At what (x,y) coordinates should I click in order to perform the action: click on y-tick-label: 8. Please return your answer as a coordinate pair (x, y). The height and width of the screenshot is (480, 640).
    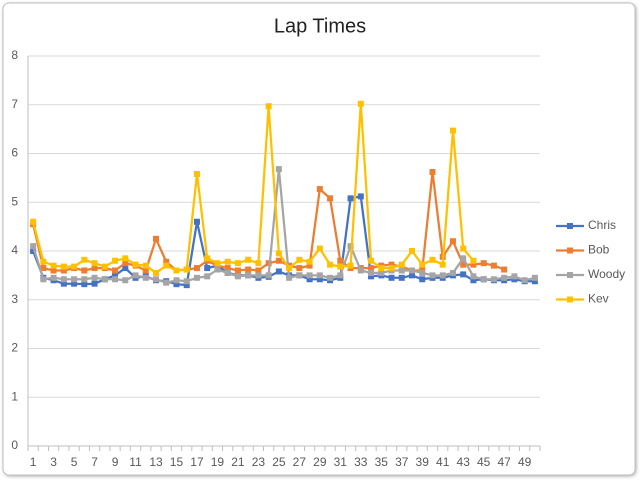
    Looking at the image, I should click on (14, 55).